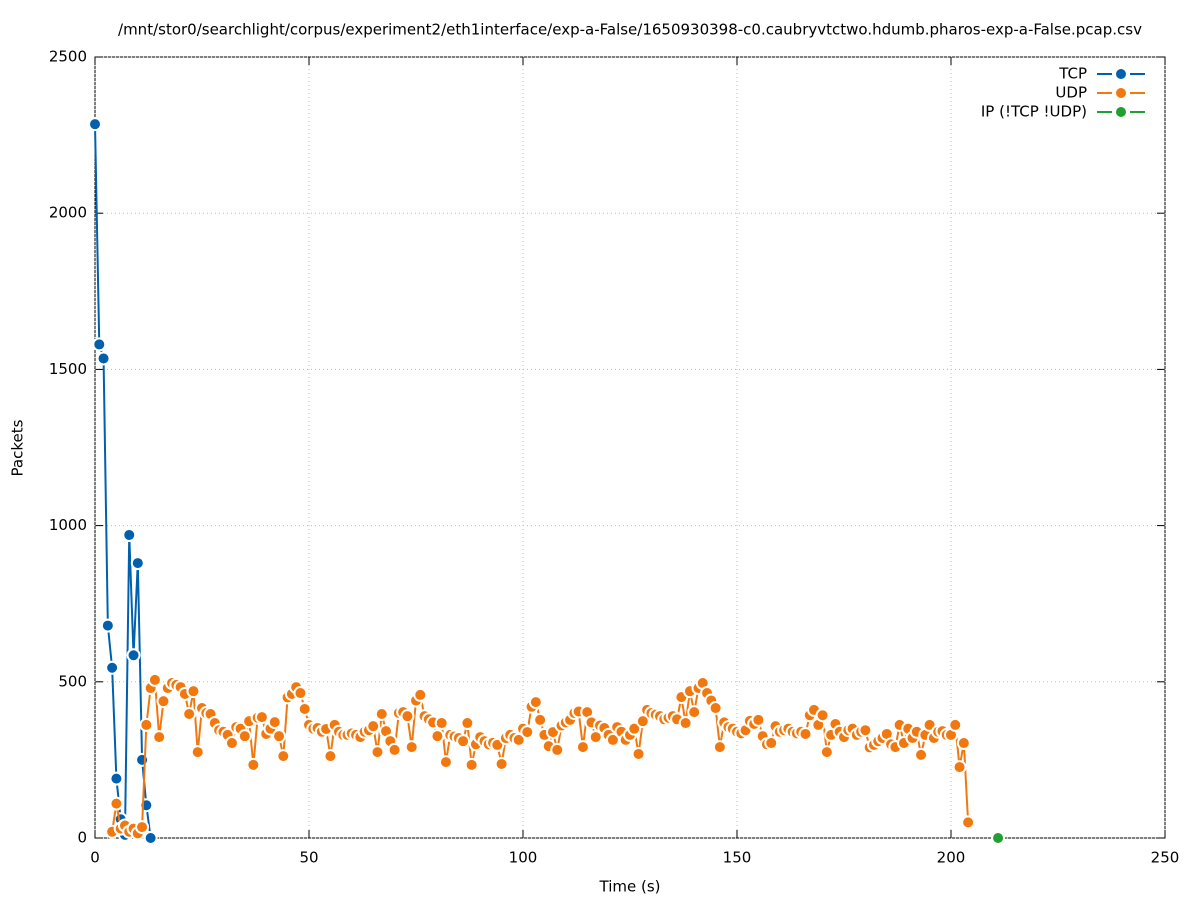  Describe the element at coordinates (523, 858) in the screenshot. I see `x-tick-label: 100` at that location.